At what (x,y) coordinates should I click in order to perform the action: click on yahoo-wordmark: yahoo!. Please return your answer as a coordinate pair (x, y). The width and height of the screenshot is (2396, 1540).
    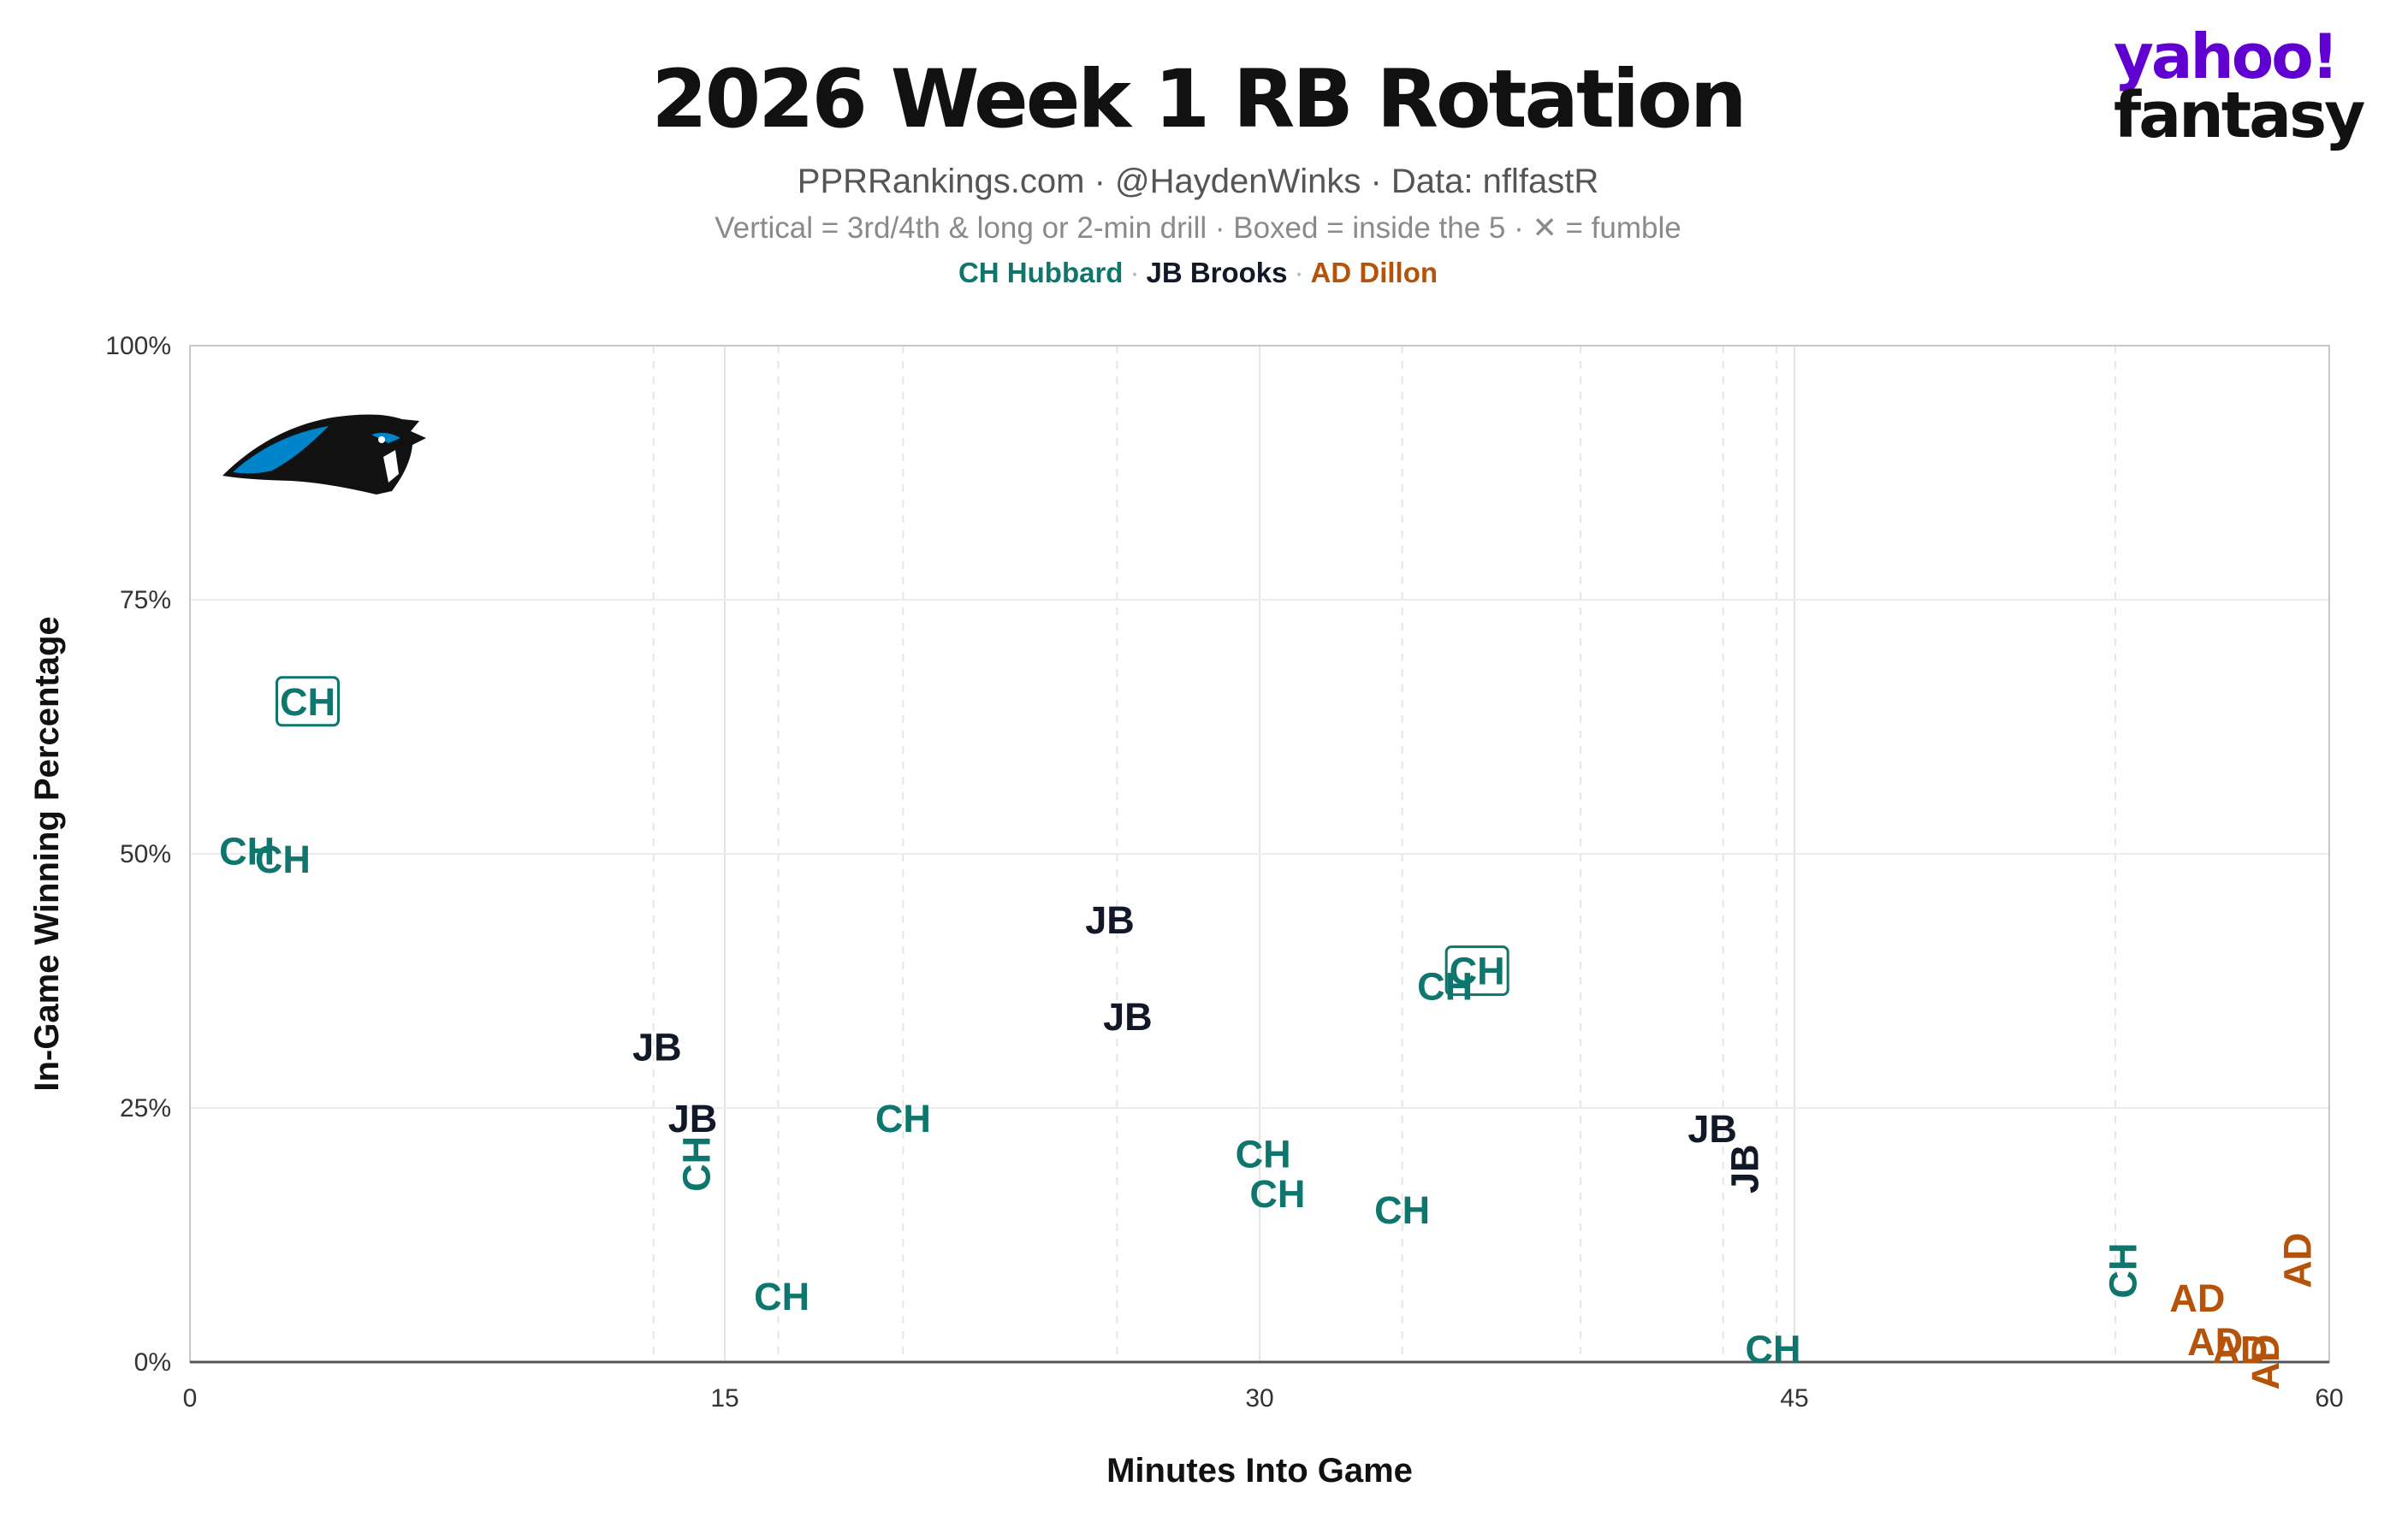
    Looking at the image, I should click on (2227, 56).